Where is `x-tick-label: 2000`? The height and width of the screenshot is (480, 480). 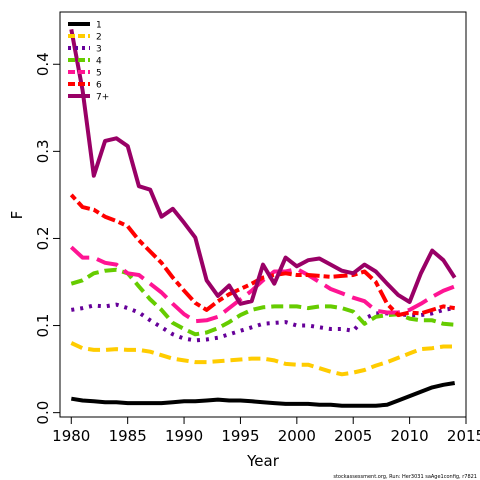 x-tick-label: 2000 is located at coordinates (297, 436).